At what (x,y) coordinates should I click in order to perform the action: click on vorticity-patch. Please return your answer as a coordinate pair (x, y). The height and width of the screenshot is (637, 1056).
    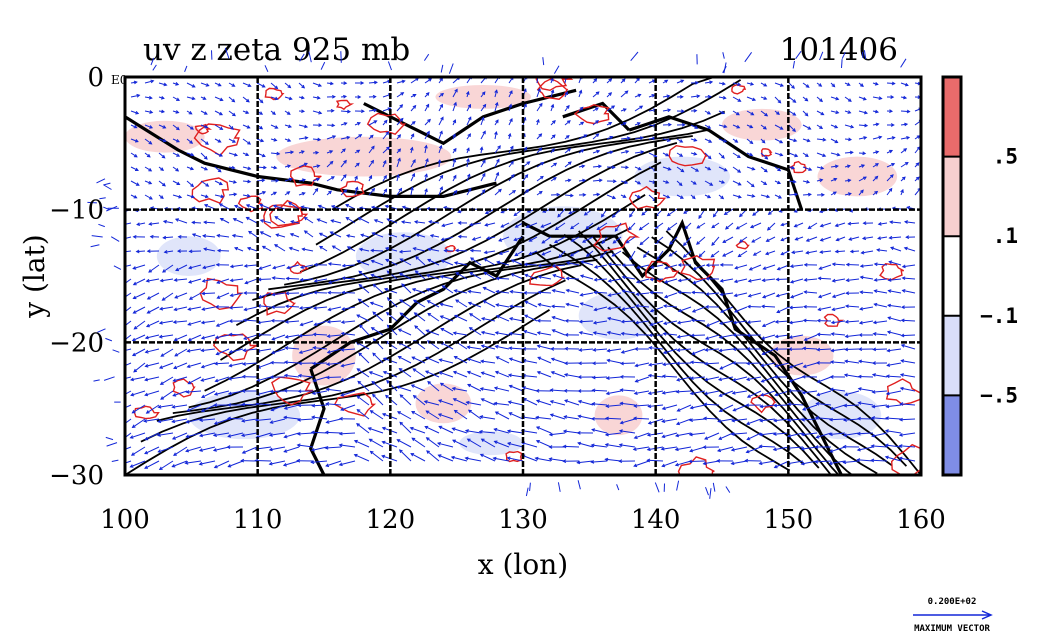
    Looking at the image, I should click on (682, 176).